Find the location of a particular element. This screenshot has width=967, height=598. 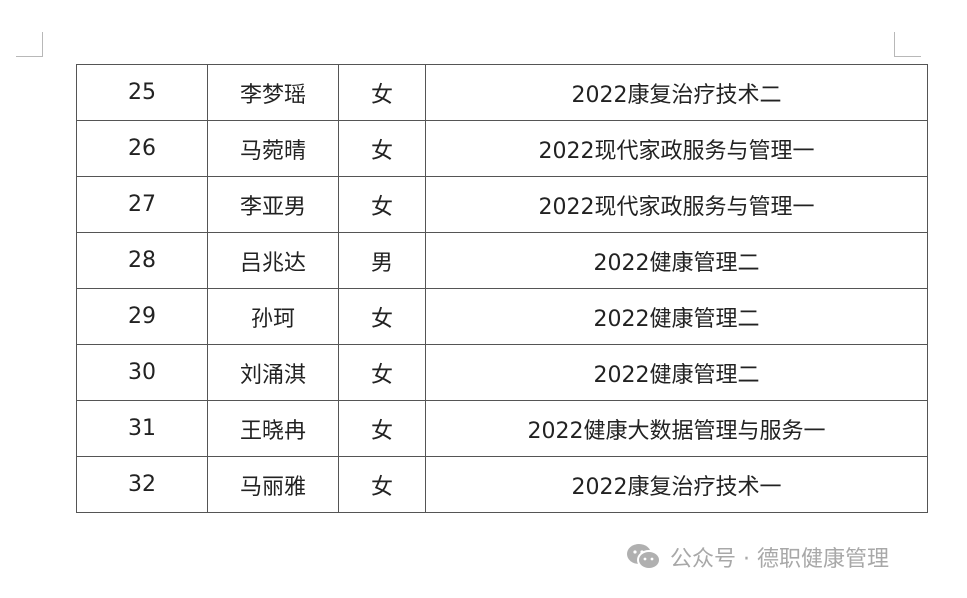

student-name-cell: 李梦瑶 is located at coordinates (273, 92).